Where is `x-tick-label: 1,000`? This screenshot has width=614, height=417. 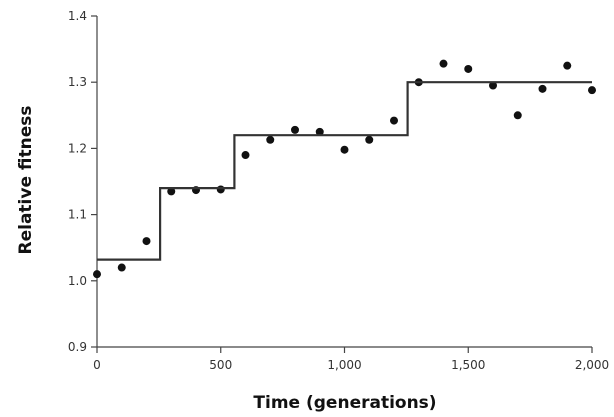
x-tick-label: 1,000 is located at coordinates (344, 365).